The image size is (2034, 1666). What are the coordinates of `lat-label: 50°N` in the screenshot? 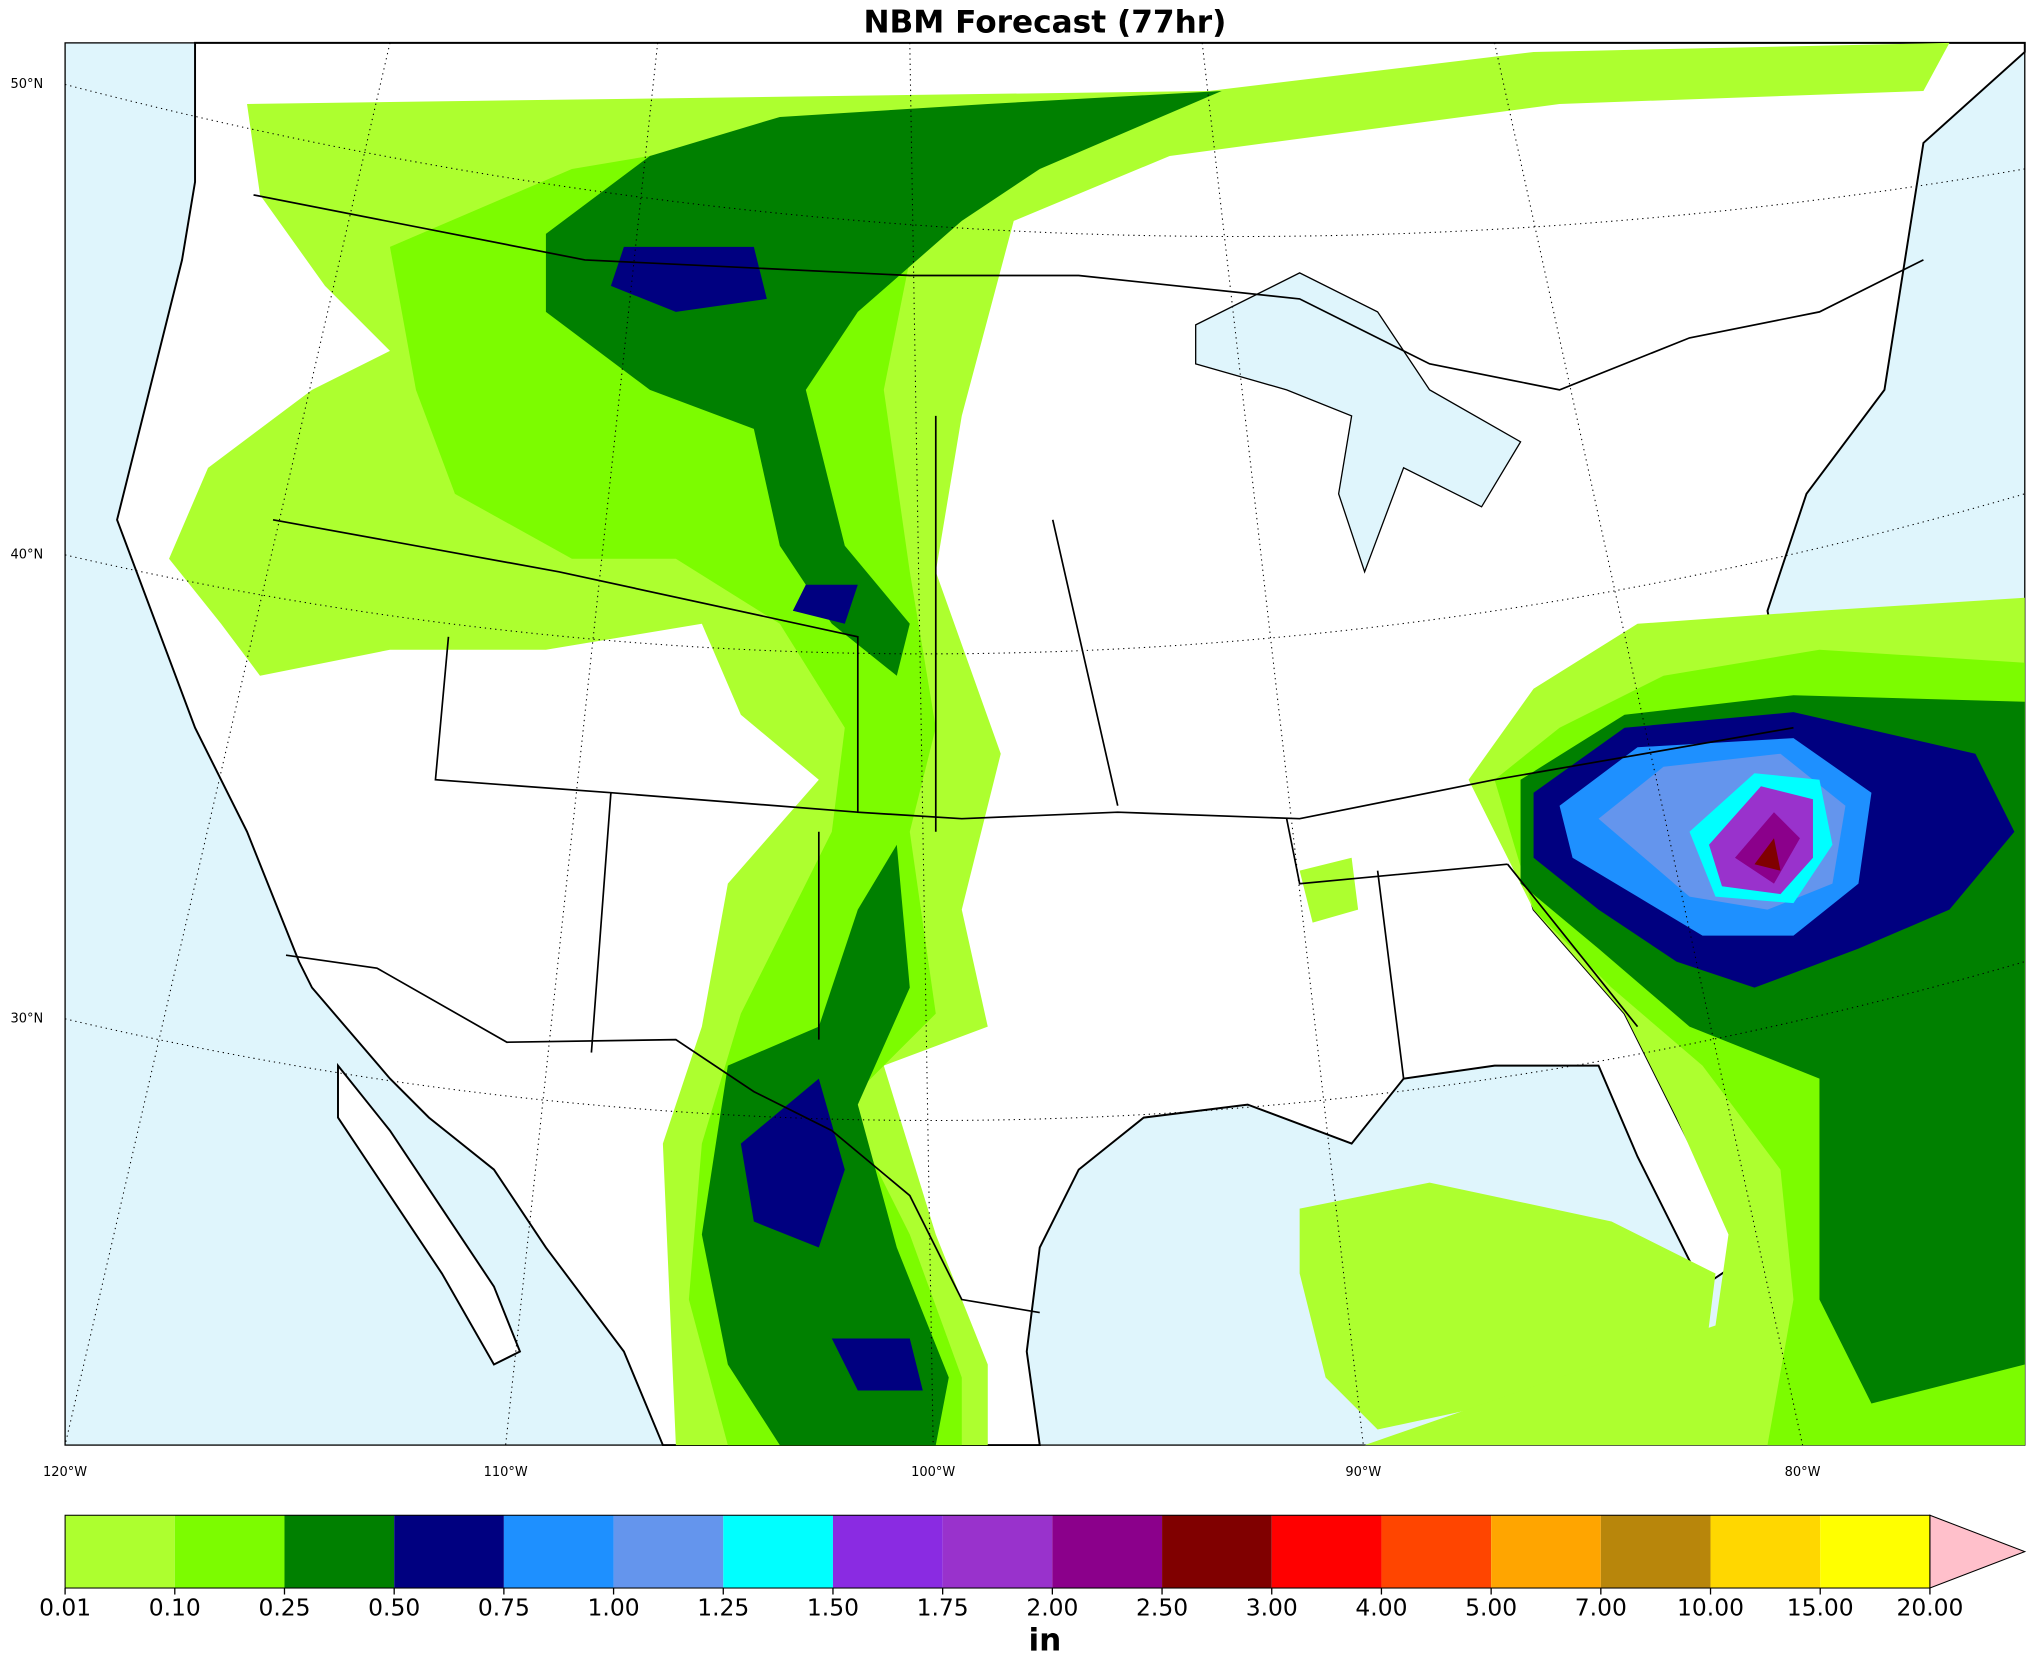 It's located at (27, 84).